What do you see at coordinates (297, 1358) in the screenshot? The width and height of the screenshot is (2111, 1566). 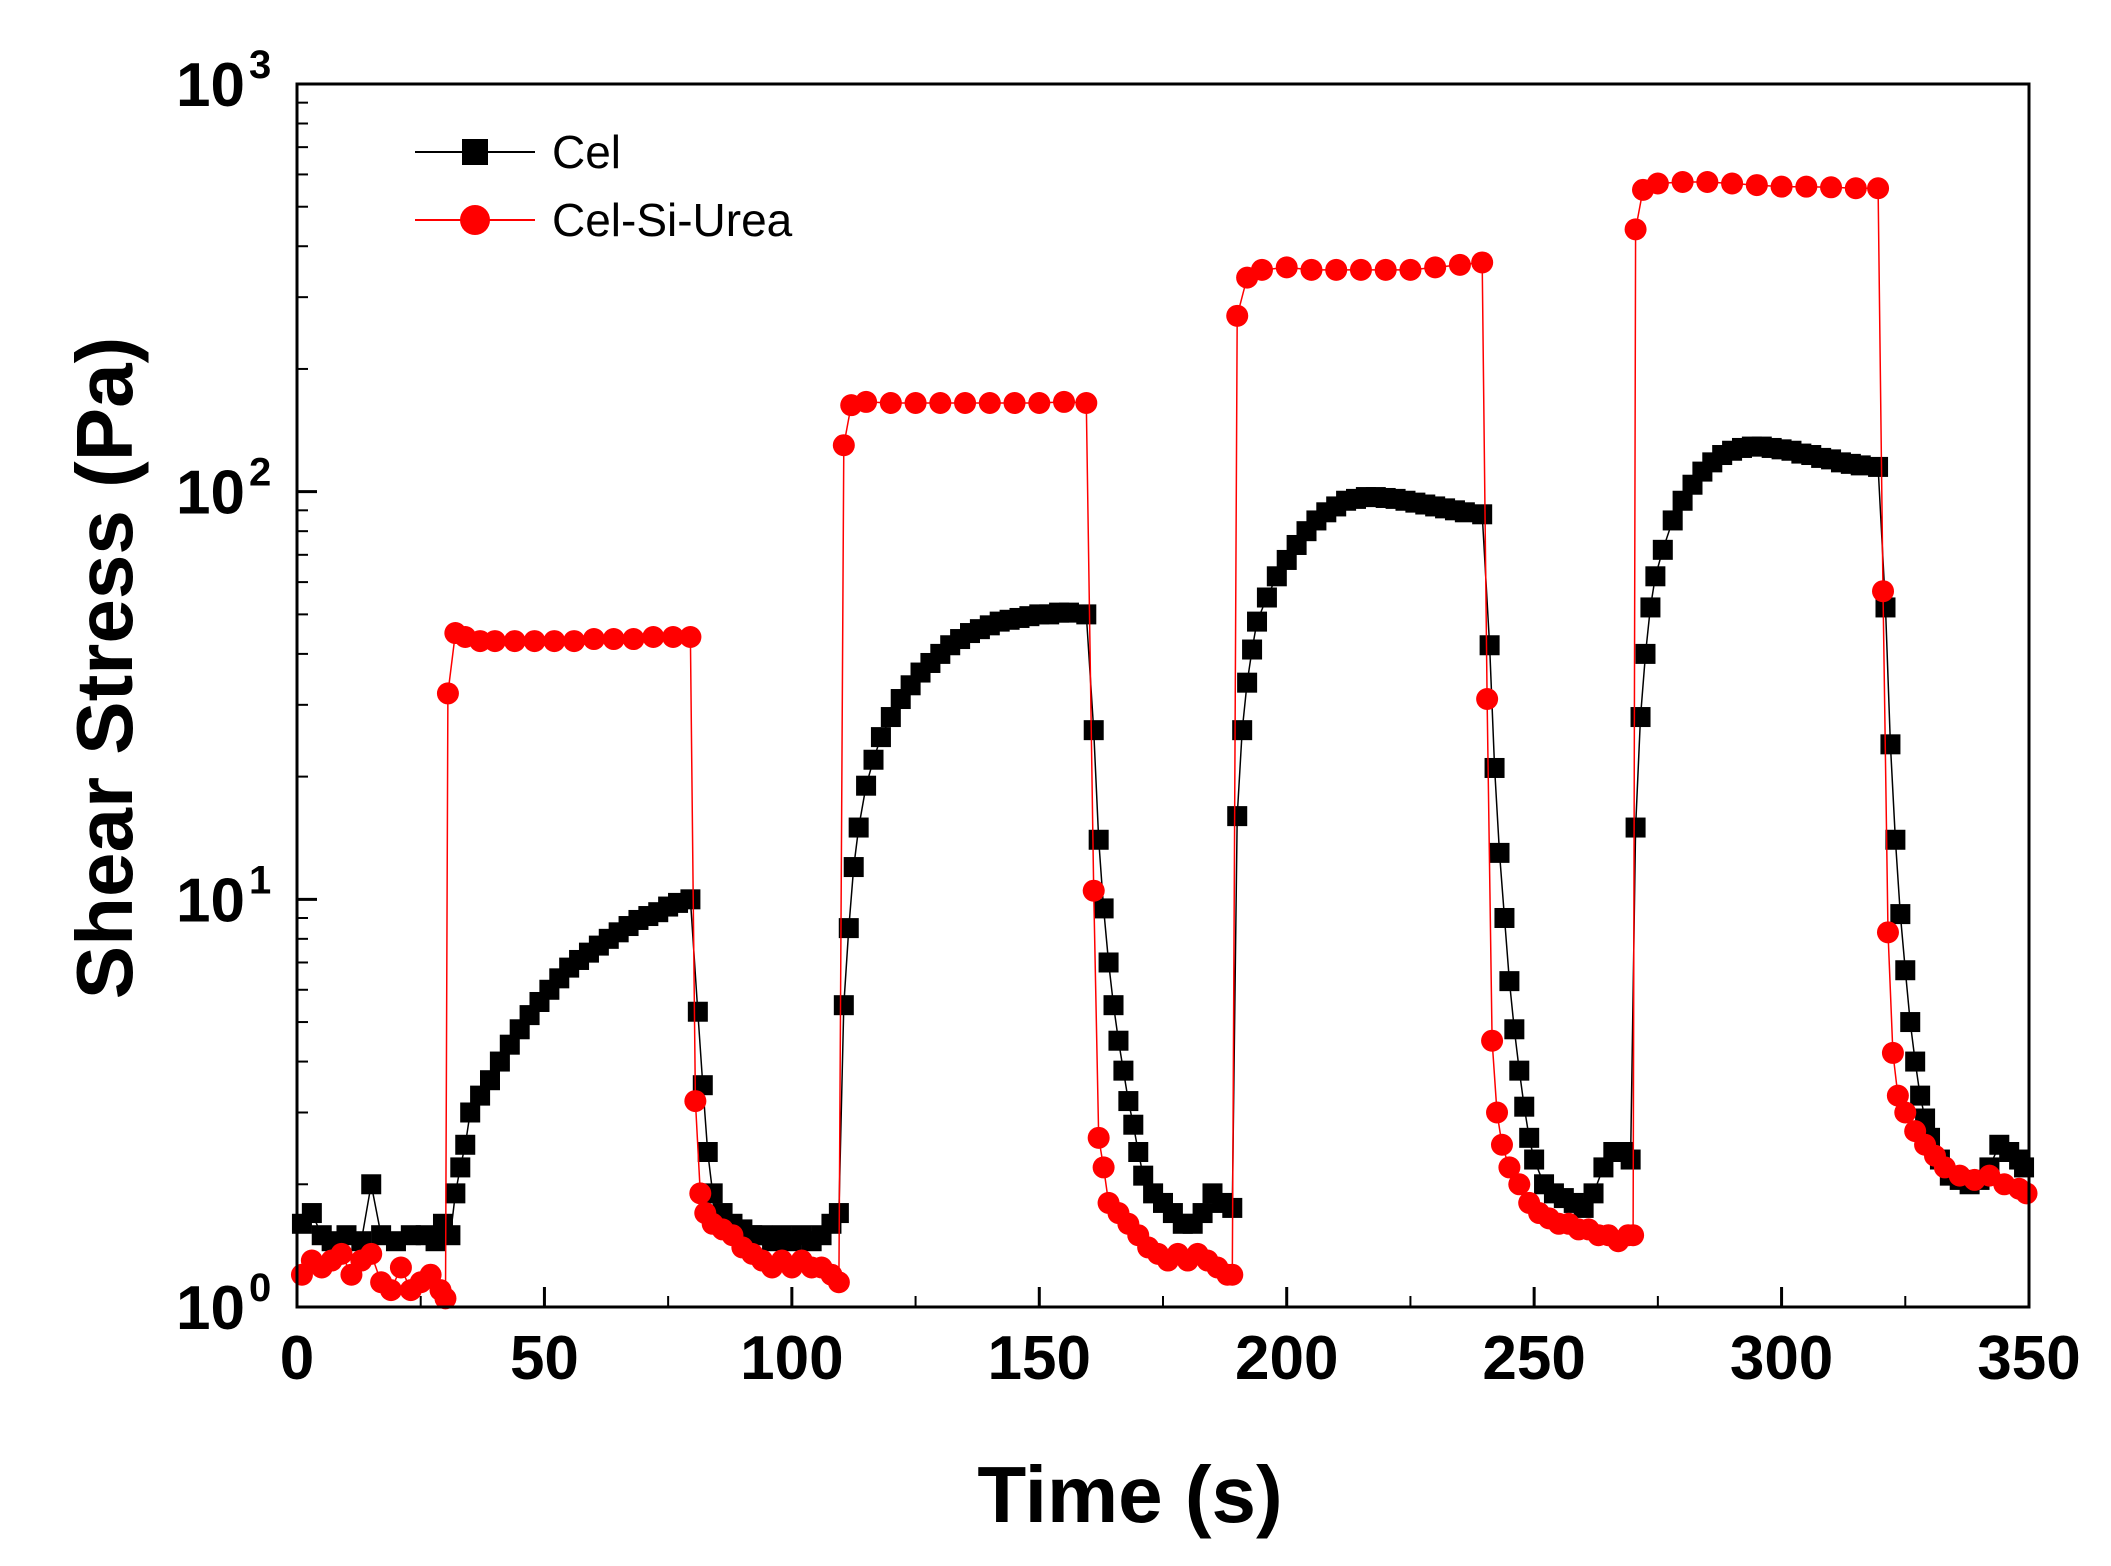 I see `x-tick-label: 0` at bounding box center [297, 1358].